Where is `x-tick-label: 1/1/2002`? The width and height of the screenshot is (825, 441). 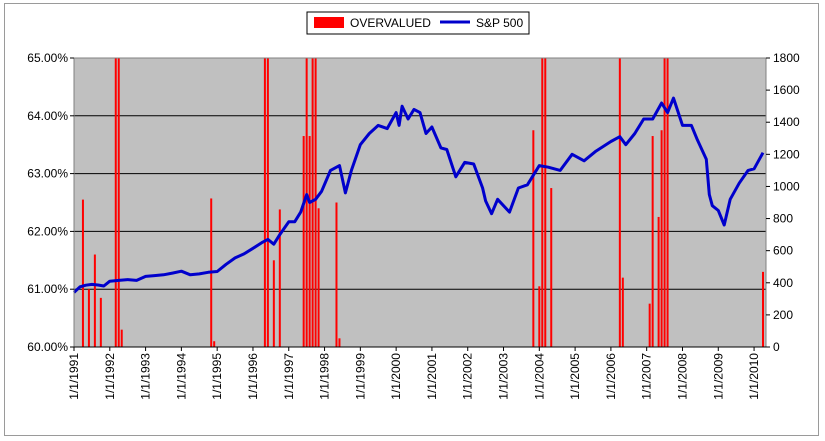 x-tick-label: 1/1/2002 is located at coordinates (468, 376).